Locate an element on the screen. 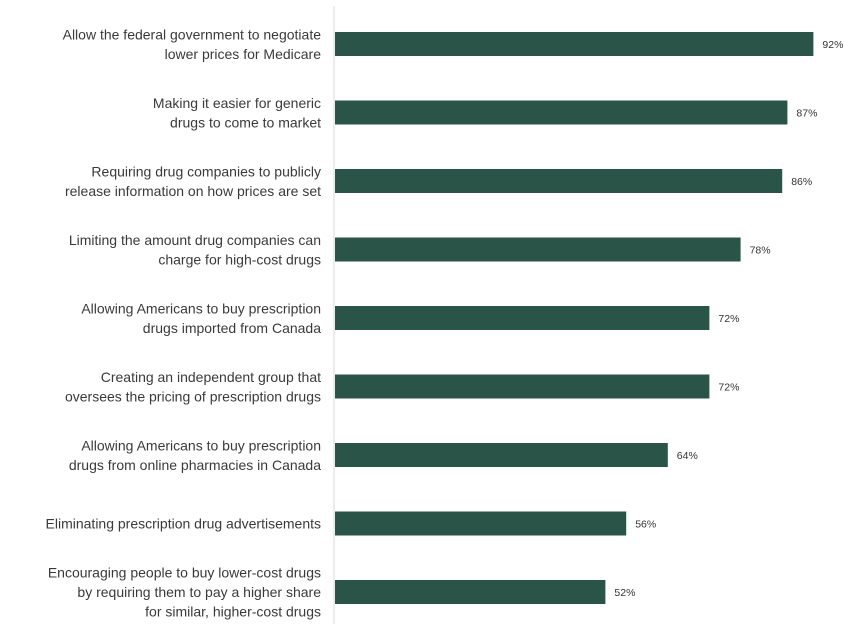  category-label: lower prices for Medicare is located at coordinates (243, 54).